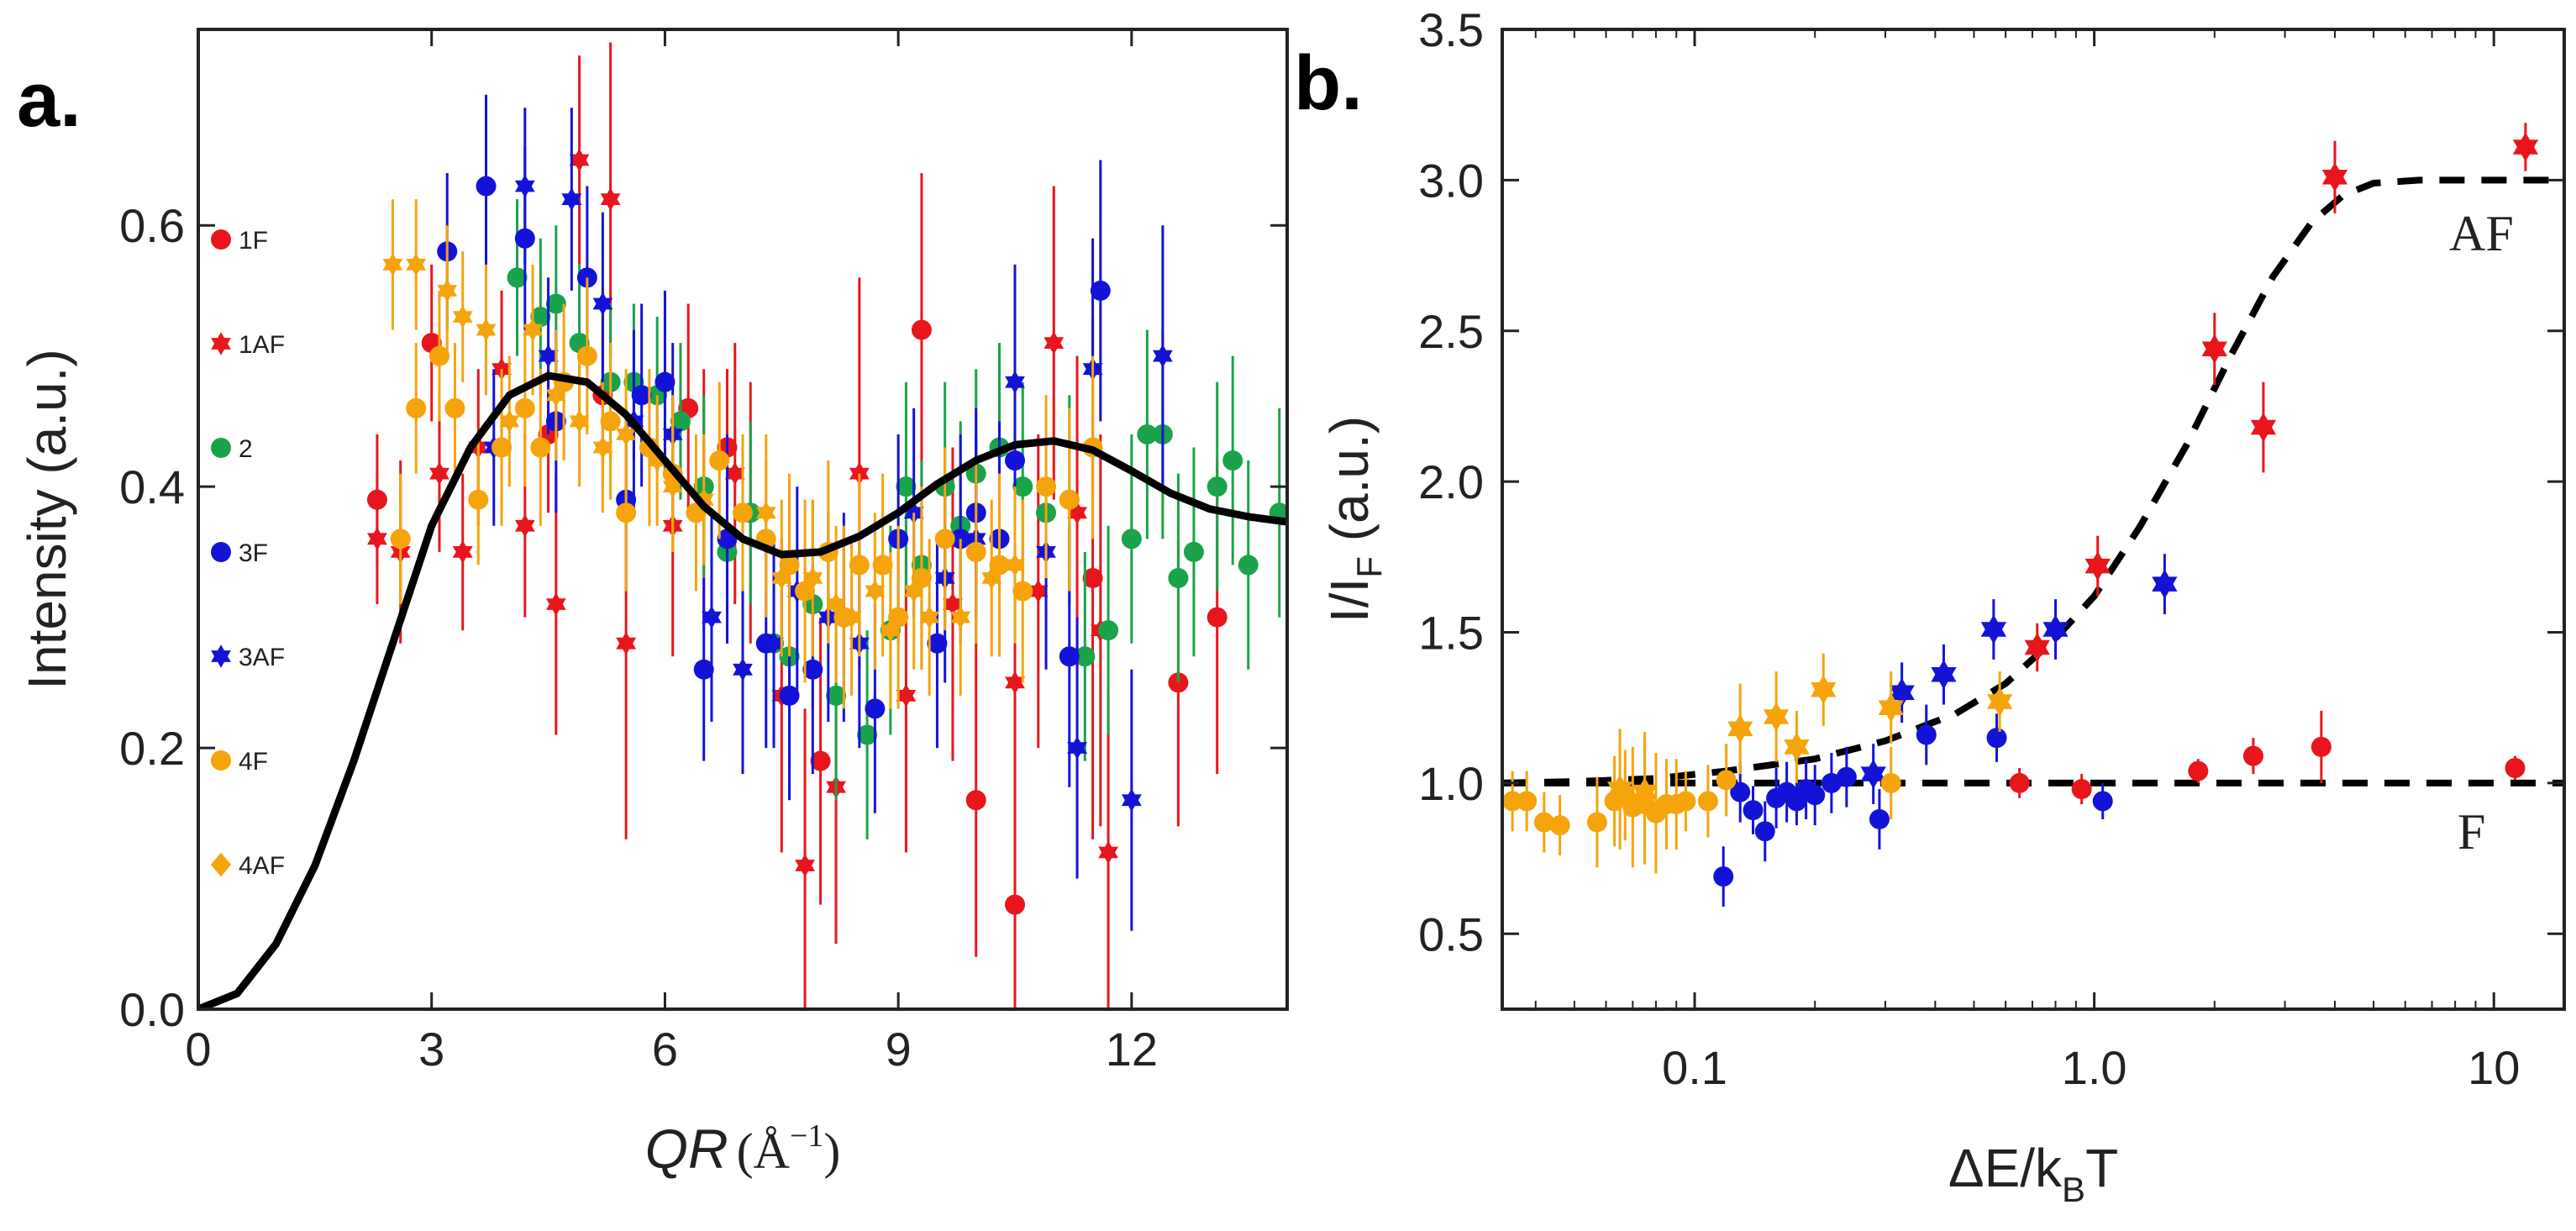 This screenshot has height=1231, width=2576. I want to click on xtick-label: 9, so click(899, 1049).